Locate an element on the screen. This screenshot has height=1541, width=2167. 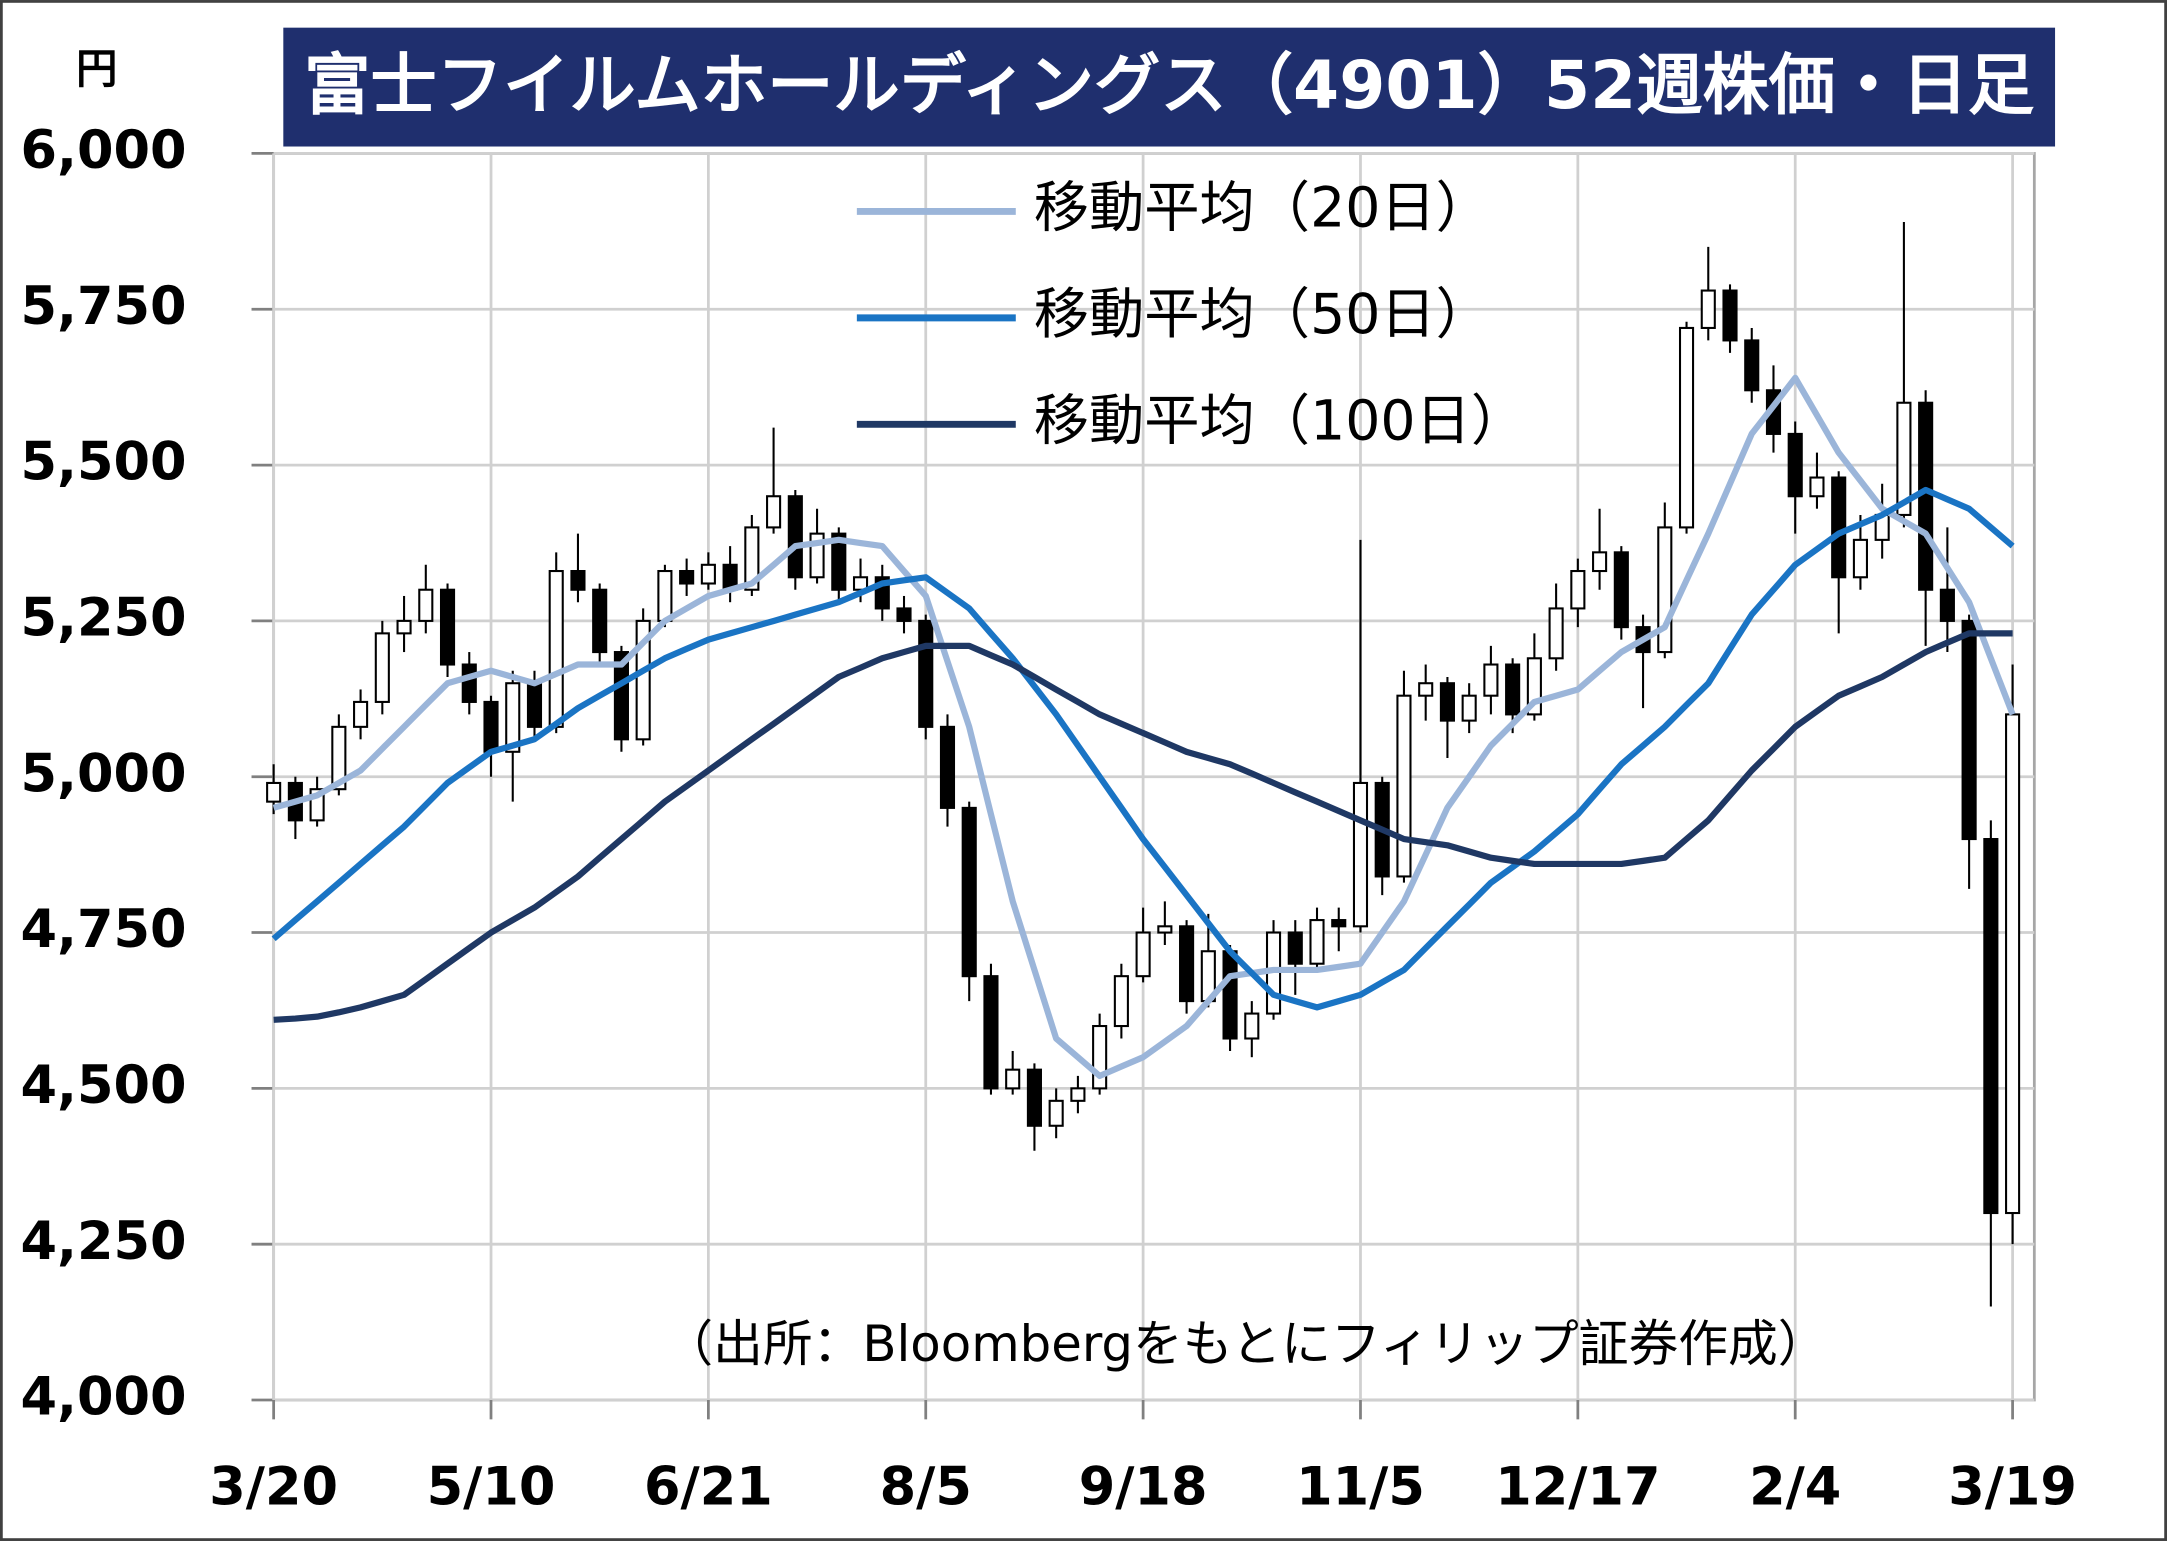
legend-label: 移動平均（100日） is located at coordinates (1280, 421).